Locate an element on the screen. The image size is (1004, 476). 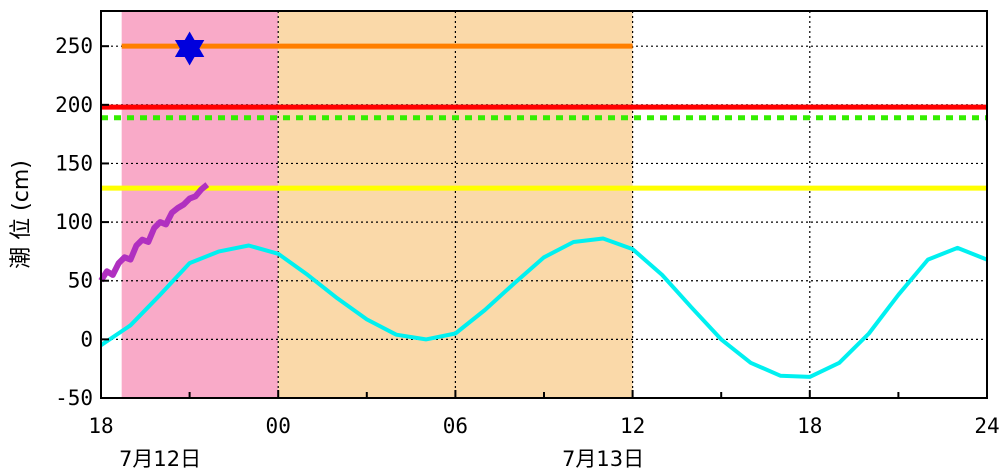
x-tick-label: 24 is located at coordinates (986, 426).